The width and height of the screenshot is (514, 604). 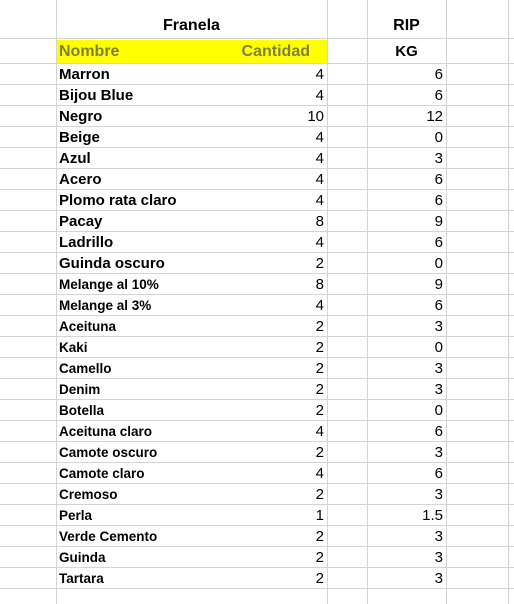 I want to click on cell-nombre: Guinda oscuro, so click(x=112, y=263).